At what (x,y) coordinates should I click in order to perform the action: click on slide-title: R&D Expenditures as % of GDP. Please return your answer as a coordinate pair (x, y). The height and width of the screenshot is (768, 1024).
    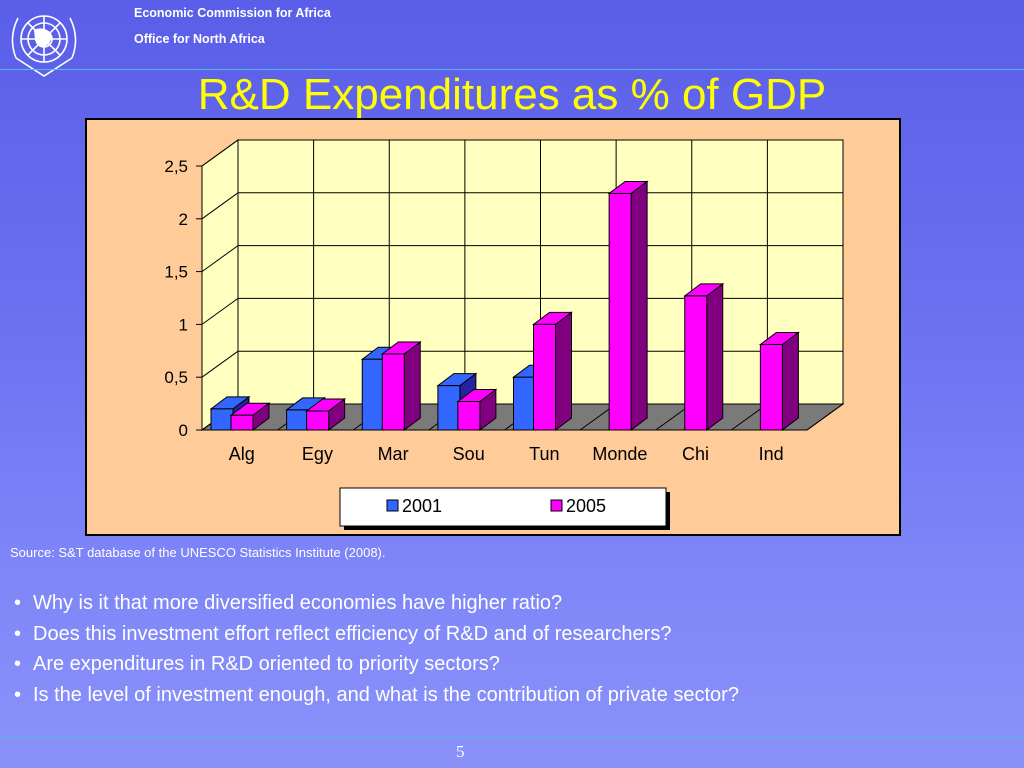
    Looking at the image, I should click on (512, 94).